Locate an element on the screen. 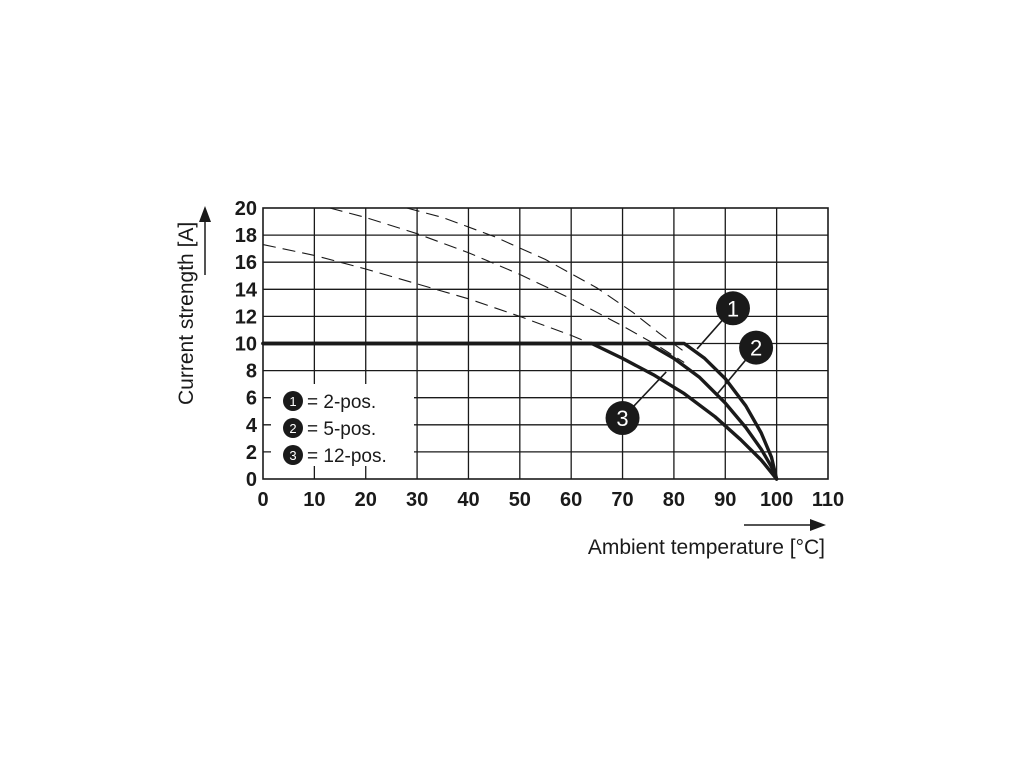  x-tick-label: 110 is located at coordinates (828, 500).